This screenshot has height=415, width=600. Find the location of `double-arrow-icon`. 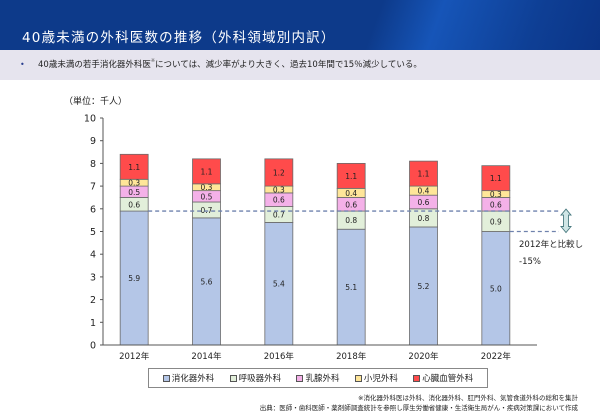

double-arrow-icon is located at coordinates (566, 221).